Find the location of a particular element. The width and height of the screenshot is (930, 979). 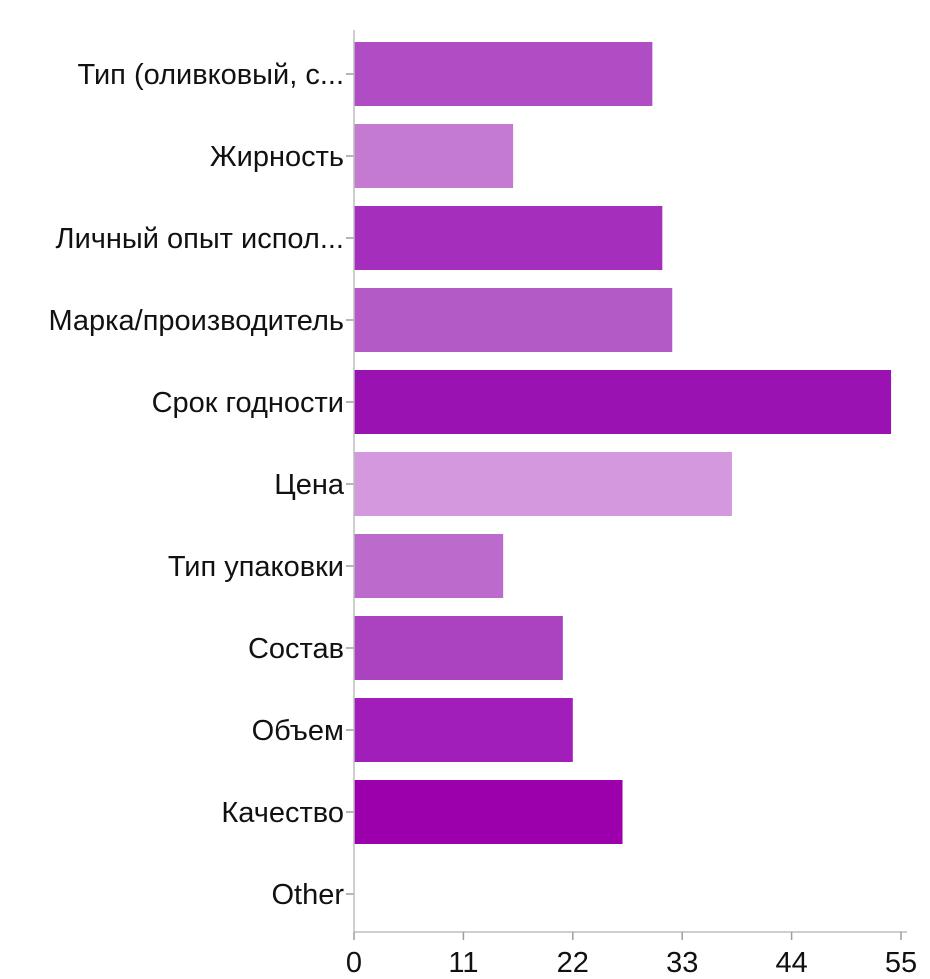

x-tick-label: 11 is located at coordinates (463, 963).